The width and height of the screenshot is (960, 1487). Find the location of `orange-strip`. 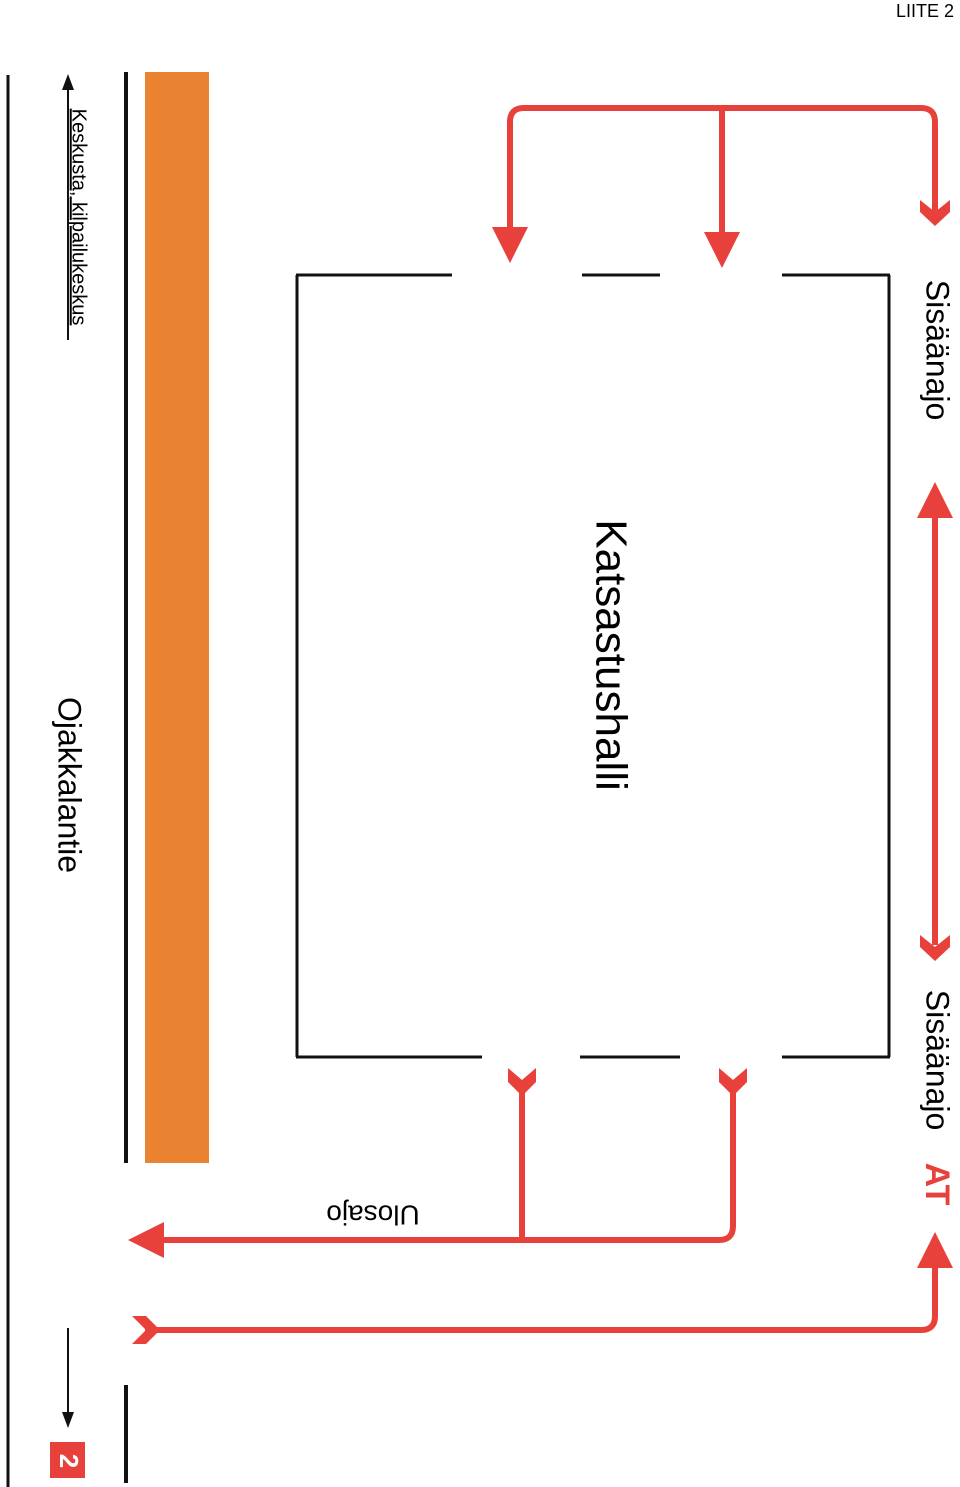

orange-strip is located at coordinates (177, 617).